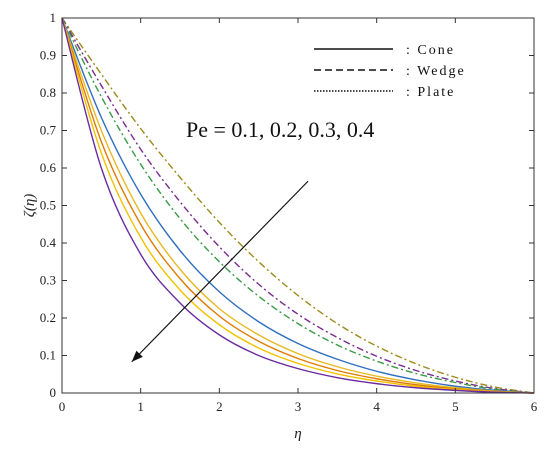  What do you see at coordinates (219, 406) in the screenshot?
I see `x-tick-label: 2` at bounding box center [219, 406].